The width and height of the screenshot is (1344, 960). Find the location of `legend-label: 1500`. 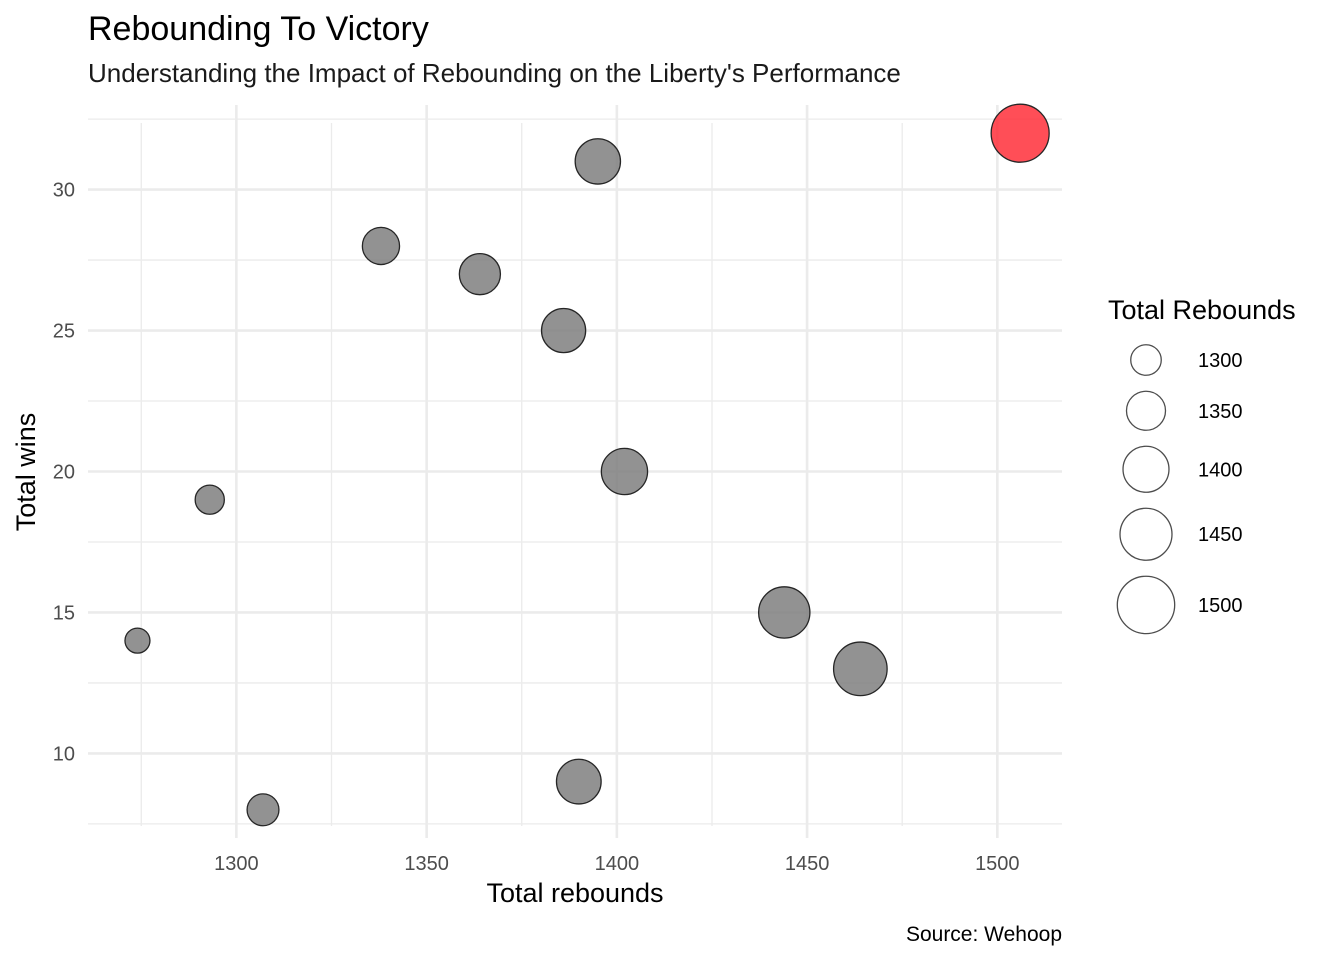

legend-label: 1500 is located at coordinates (1220, 606).